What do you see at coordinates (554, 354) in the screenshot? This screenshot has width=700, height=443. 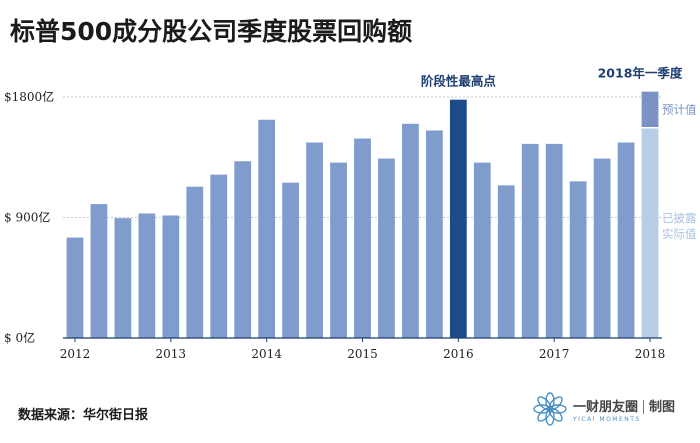 I see `x-tick-label: 2017` at bounding box center [554, 354].